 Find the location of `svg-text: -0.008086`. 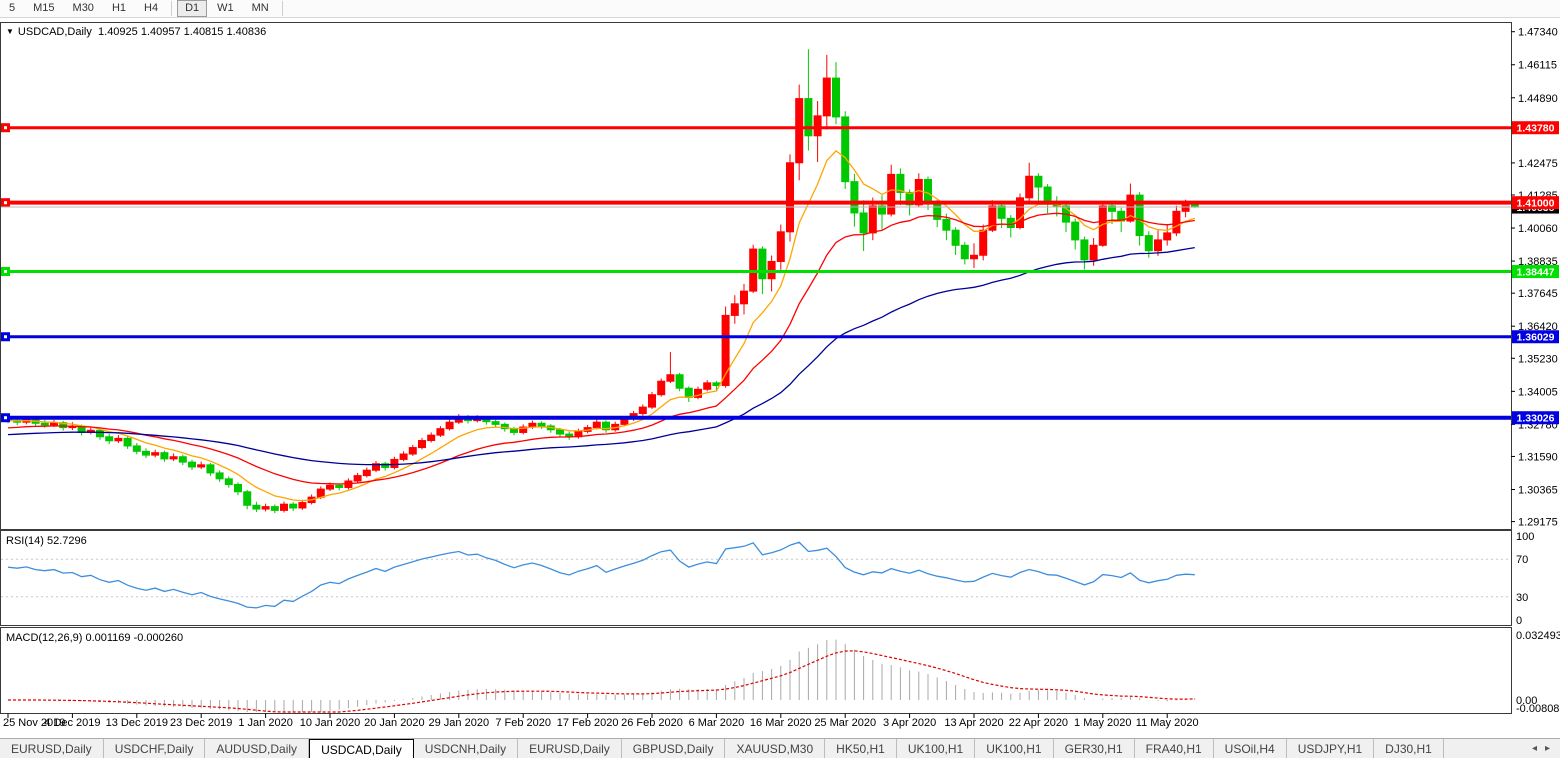

svg-text: -0.008086 is located at coordinates (1538, 709).